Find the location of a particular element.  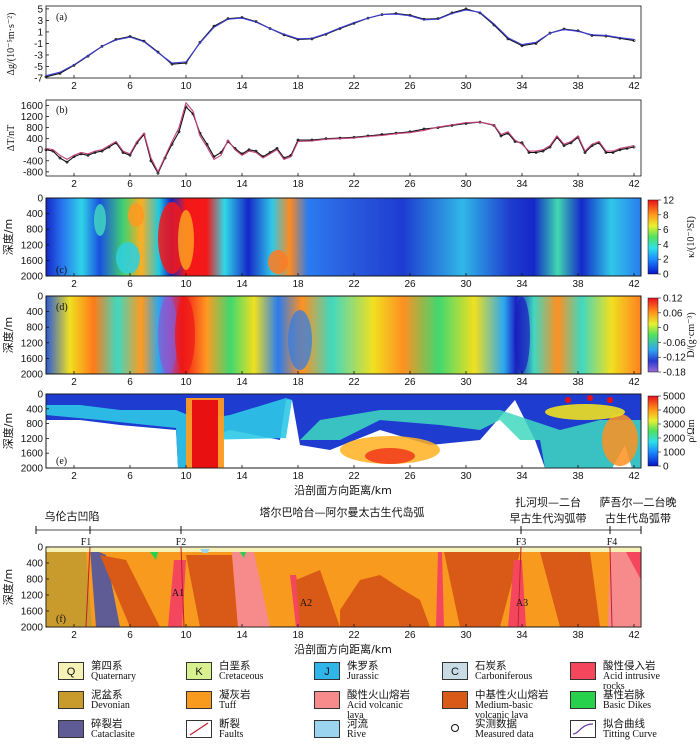

panel-d-colorbar-label: D/(g·cm⁻³) is located at coordinates (691, 334).